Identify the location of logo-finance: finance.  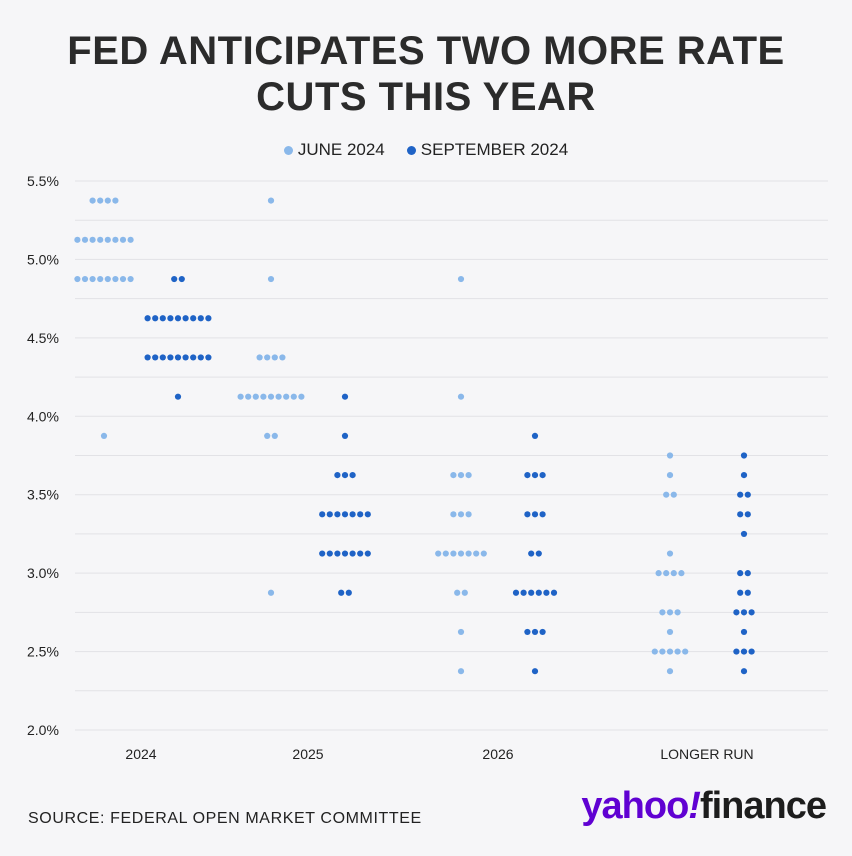
(763, 806).